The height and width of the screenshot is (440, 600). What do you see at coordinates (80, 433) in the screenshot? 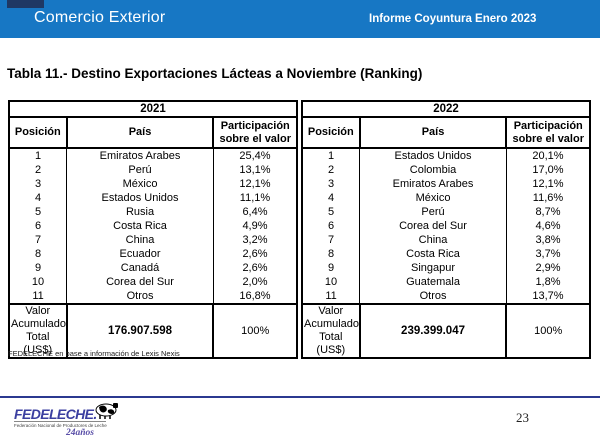
I see `fedeleche-anniversary: 24años` at bounding box center [80, 433].